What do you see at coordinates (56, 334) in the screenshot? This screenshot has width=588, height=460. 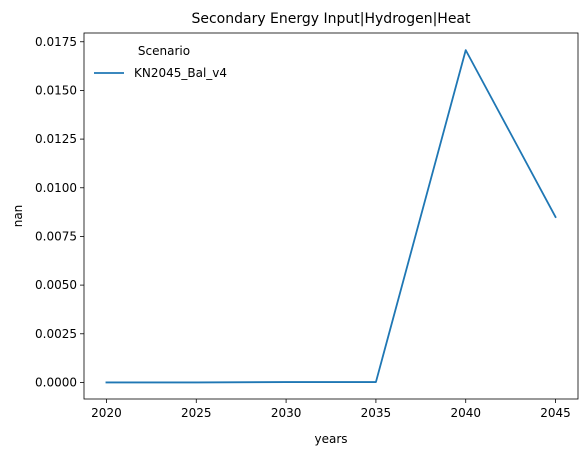 I see `y-tick-label: 0.0025` at bounding box center [56, 334].